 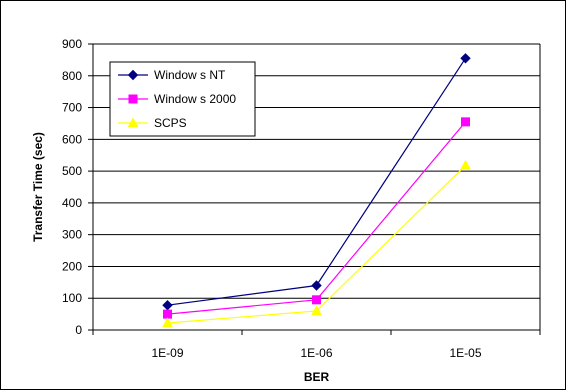 I want to click on legend-label: SCPS, so click(x=170, y=123).